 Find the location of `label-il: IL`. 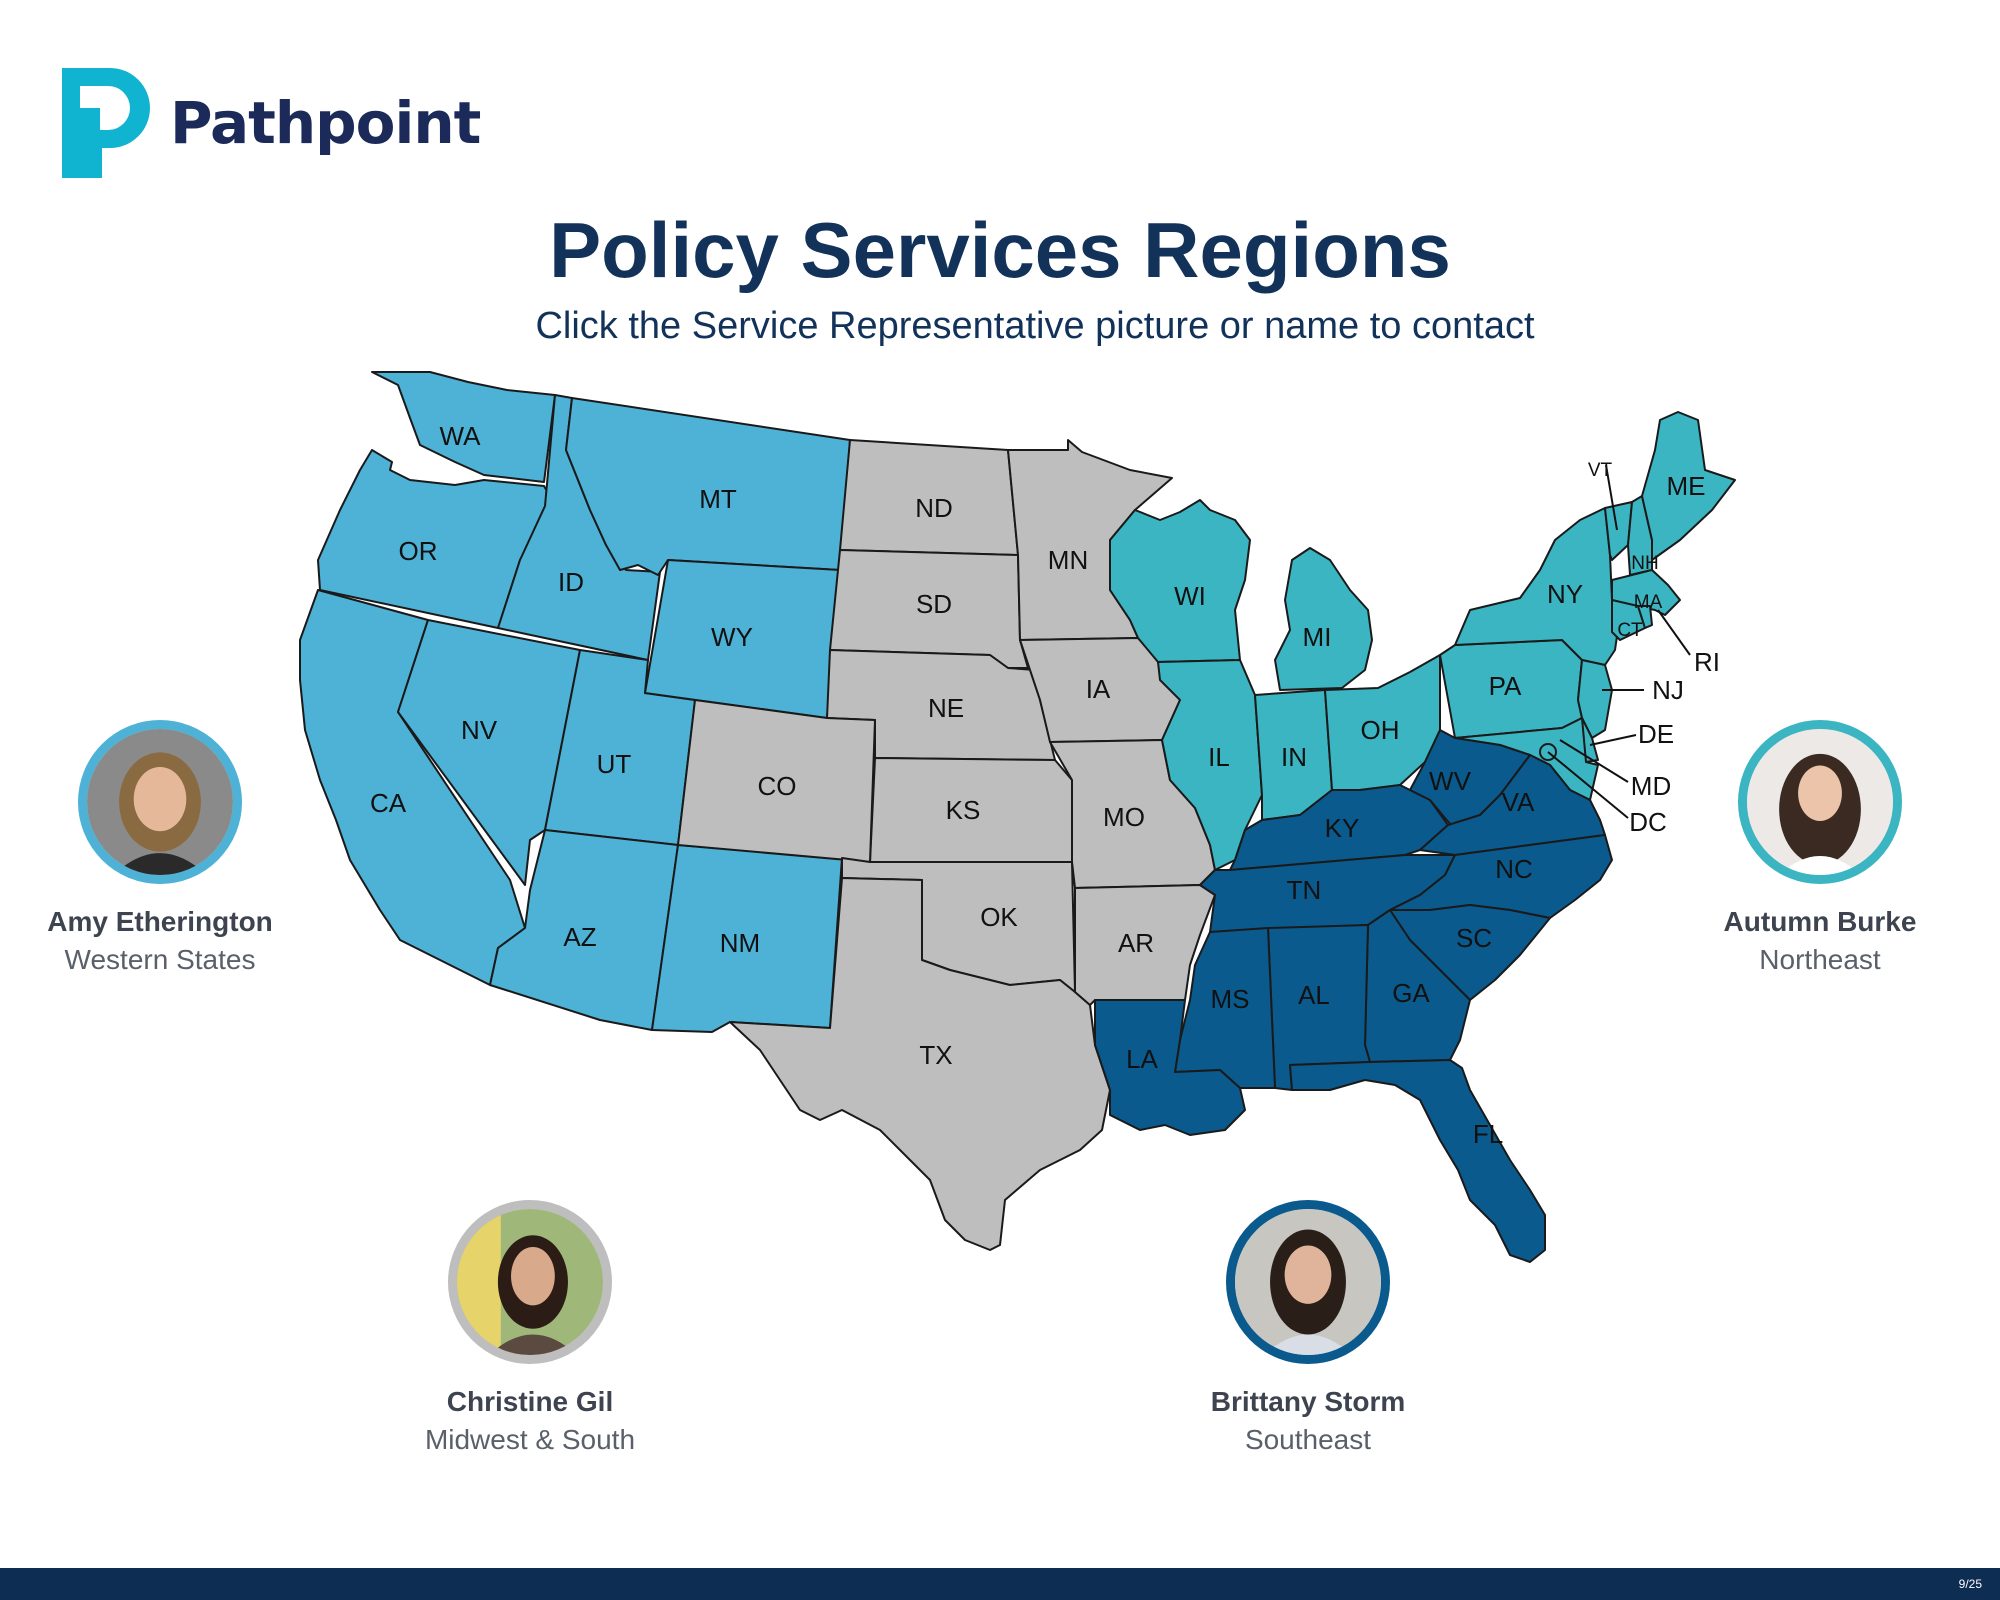

label-il: IL is located at coordinates (1219, 757).